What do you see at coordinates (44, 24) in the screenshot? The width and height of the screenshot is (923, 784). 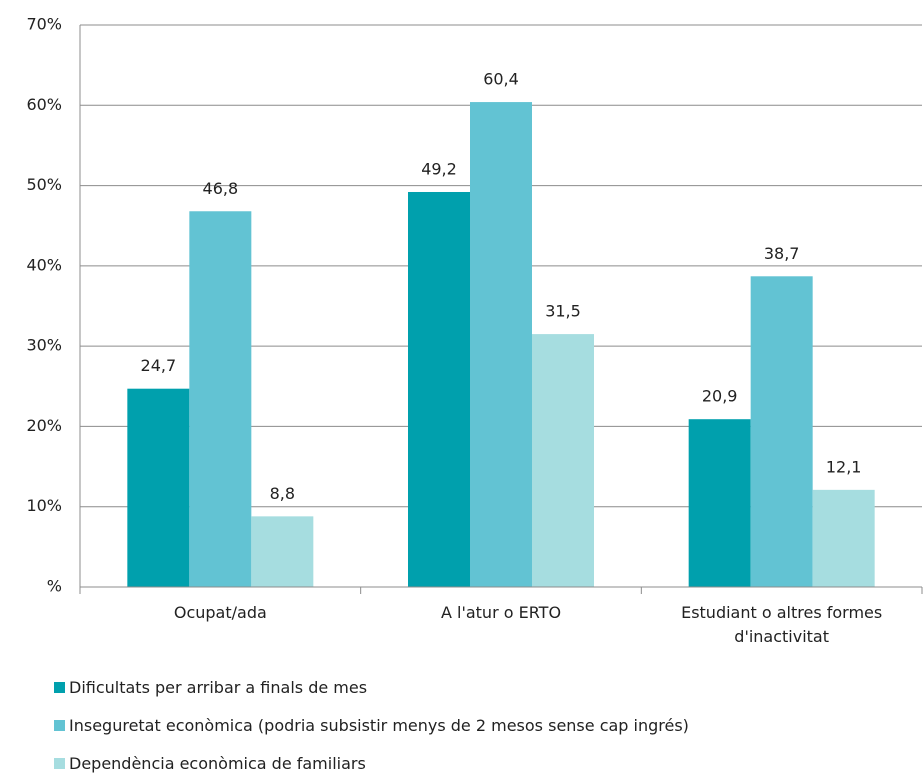 I see `y-tick-label: 70%` at bounding box center [44, 24].